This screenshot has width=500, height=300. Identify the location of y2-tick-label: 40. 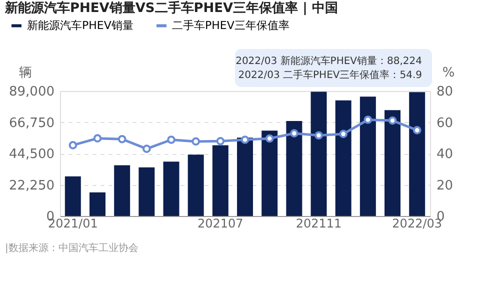
(445, 154).